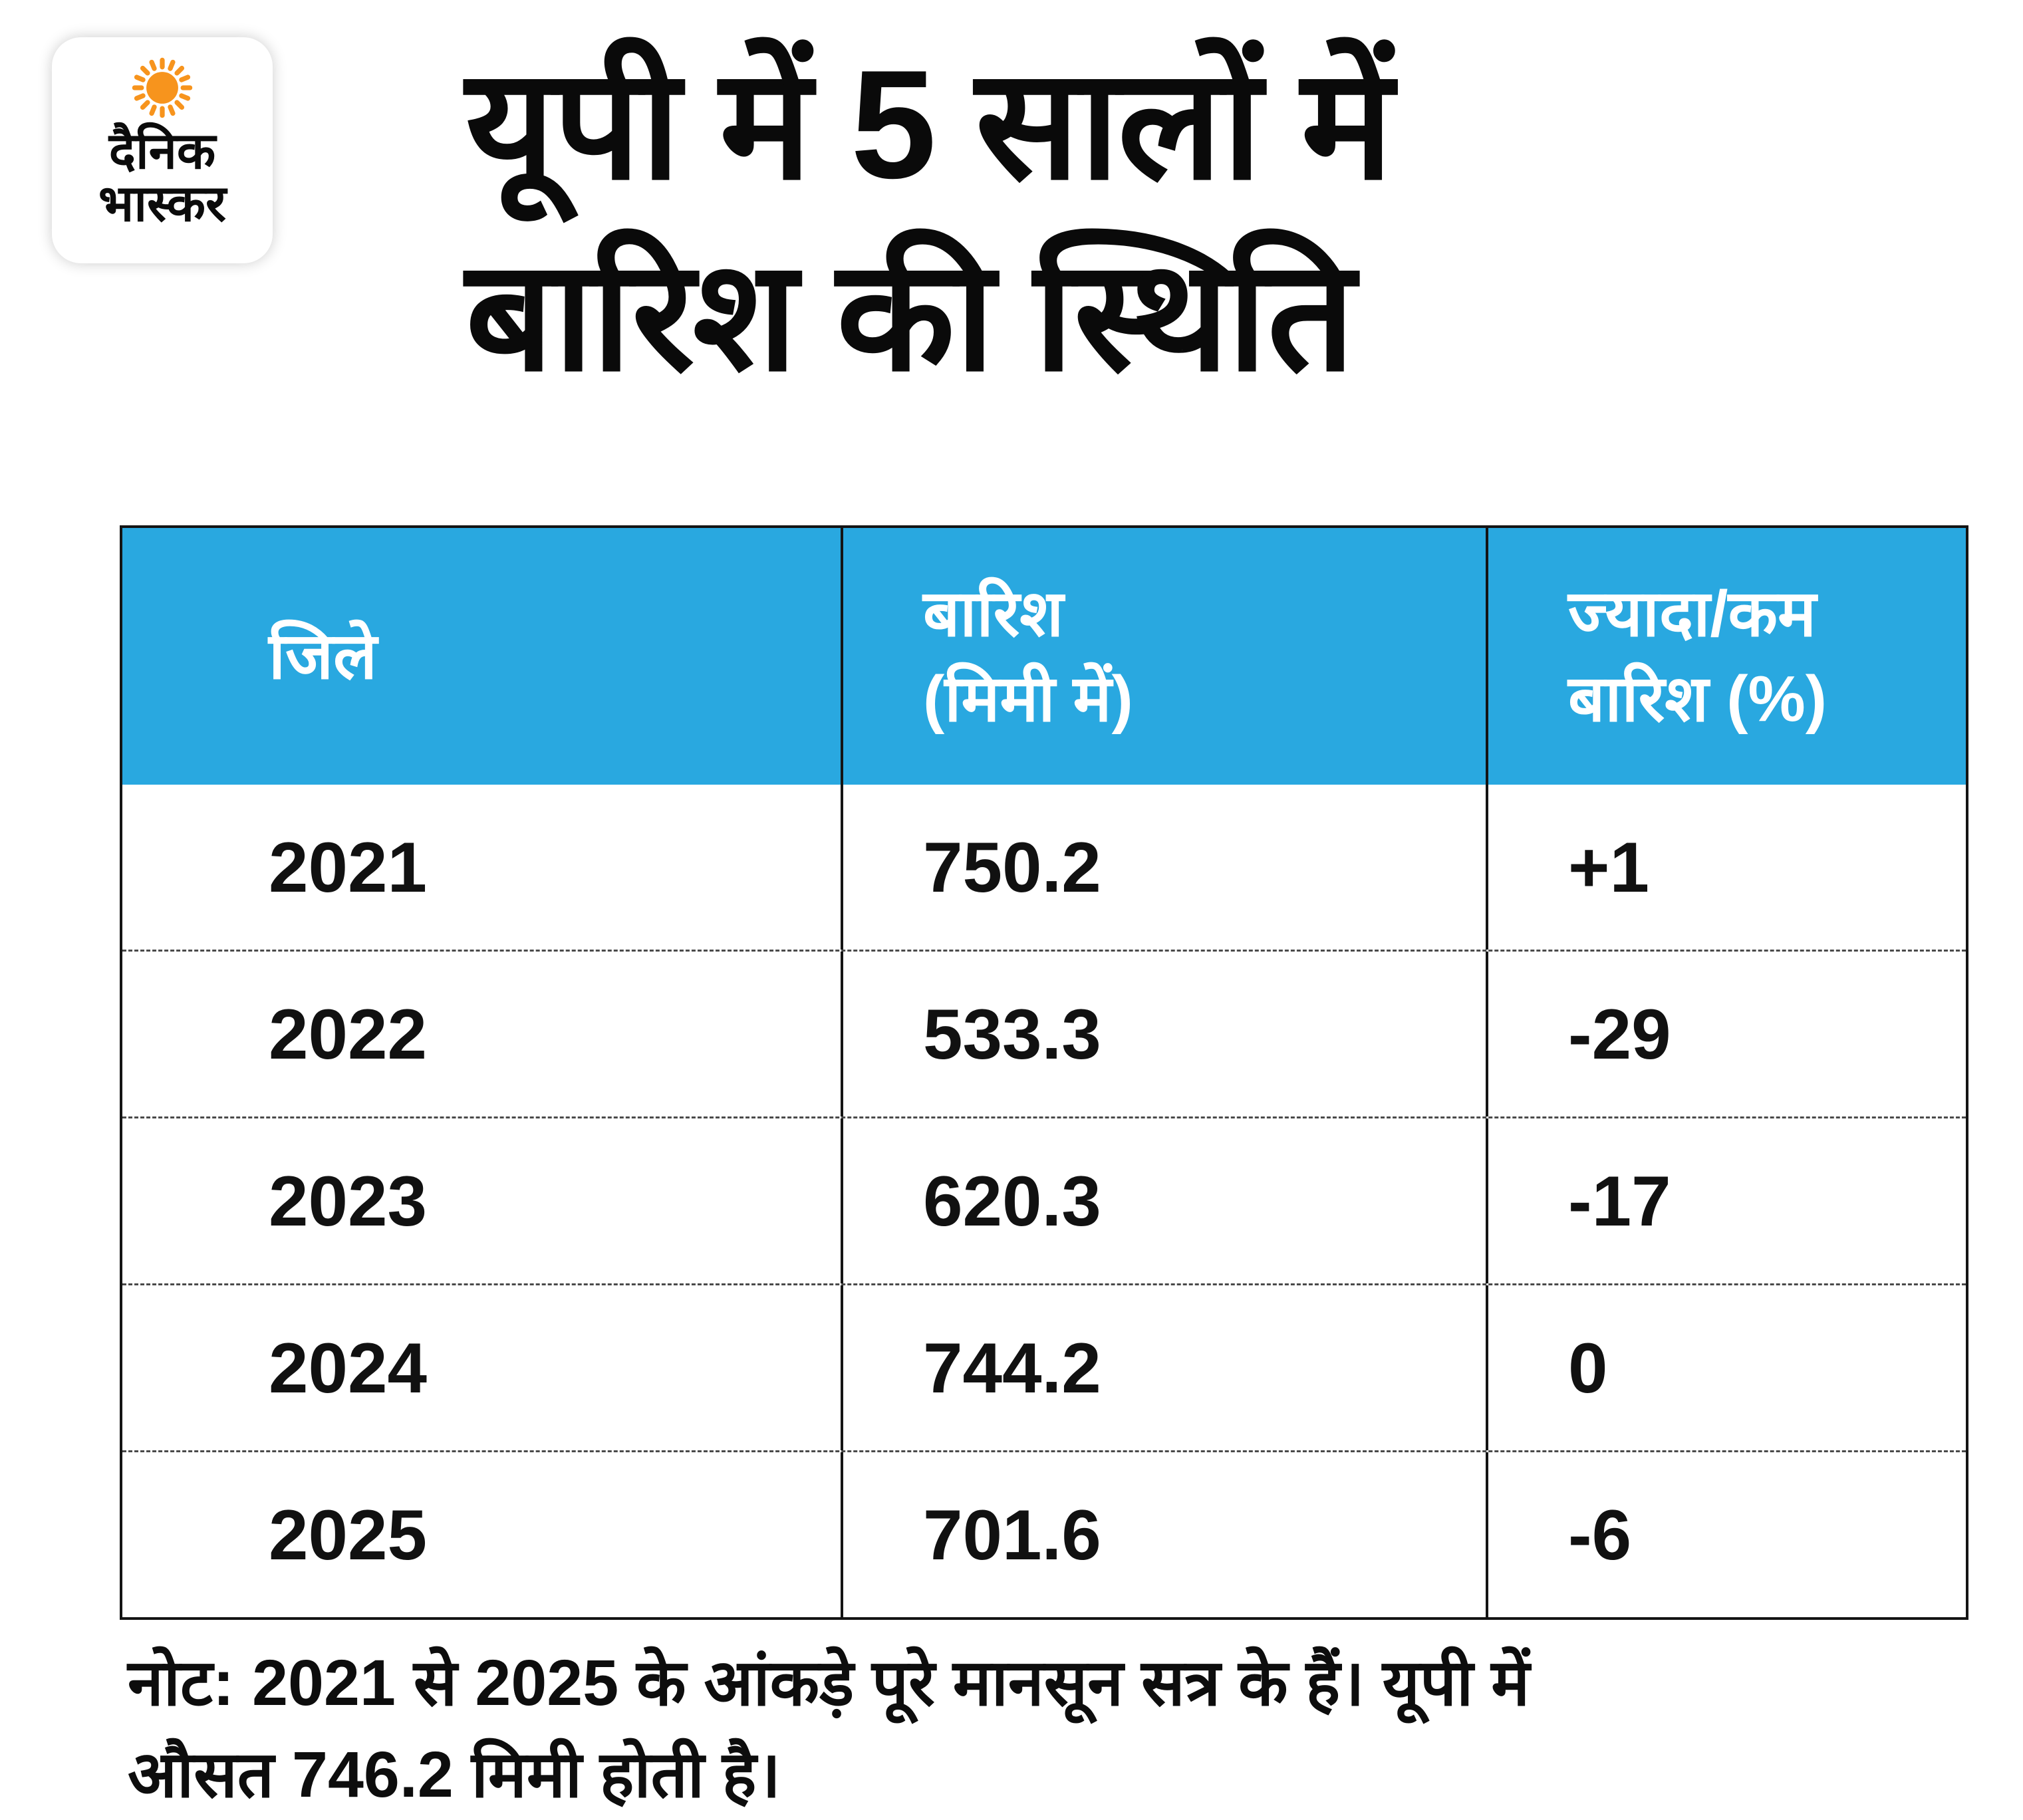  What do you see at coordinates (1692, 613) in the screenshot?
I see `header-deviation-line1: ज्यादा/कम` at bounding box center [1692, 613].